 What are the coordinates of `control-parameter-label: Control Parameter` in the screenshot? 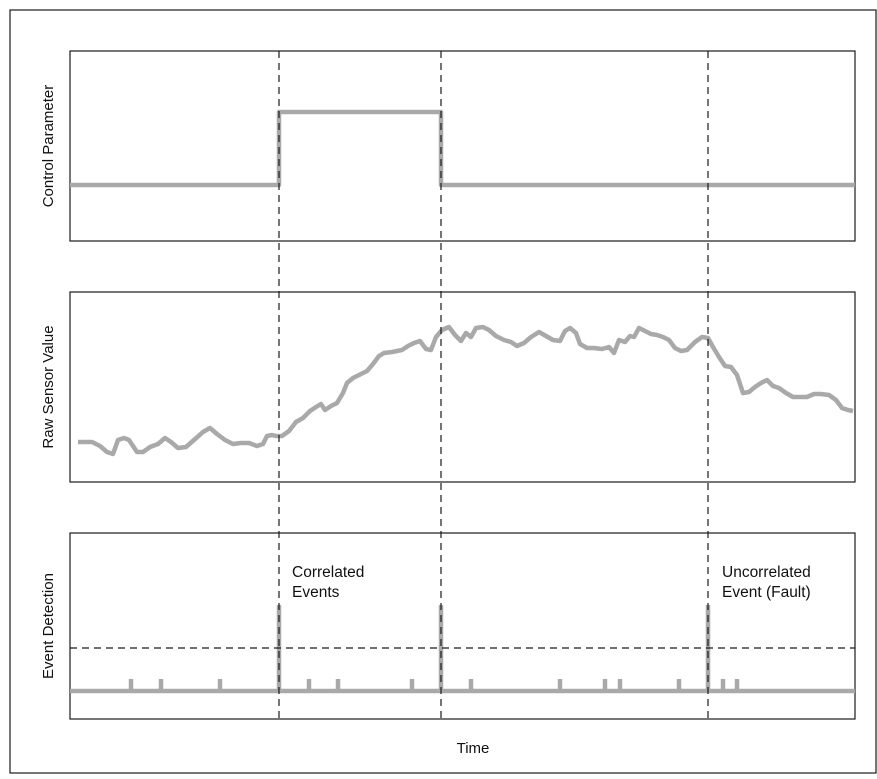 It's located at (48, 146).